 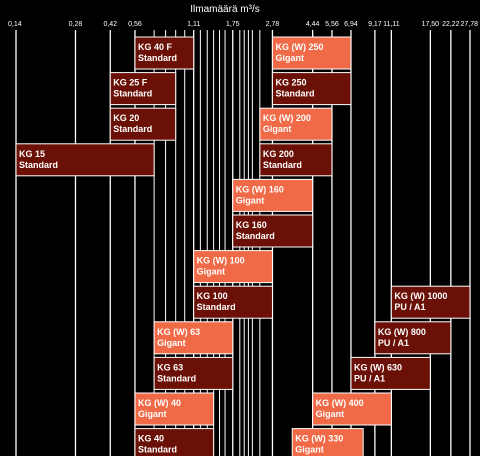 What do you see at coordinates (212, 296) in the screenshot?
I see `range-bar-label-line1: KG 100` at bounding box center [212, 296].